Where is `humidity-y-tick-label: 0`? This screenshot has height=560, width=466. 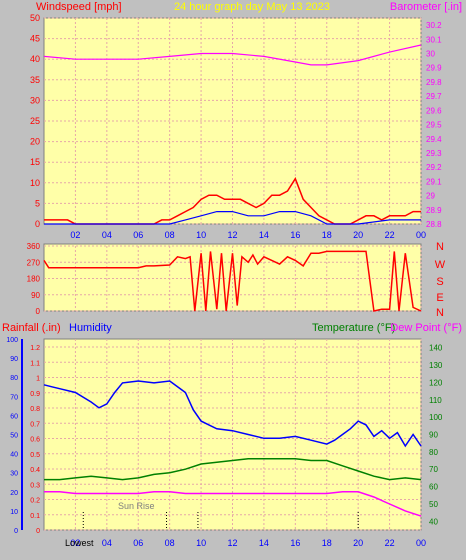 humidity-y-tick-label: 0 is located at coordinates (16, 531).